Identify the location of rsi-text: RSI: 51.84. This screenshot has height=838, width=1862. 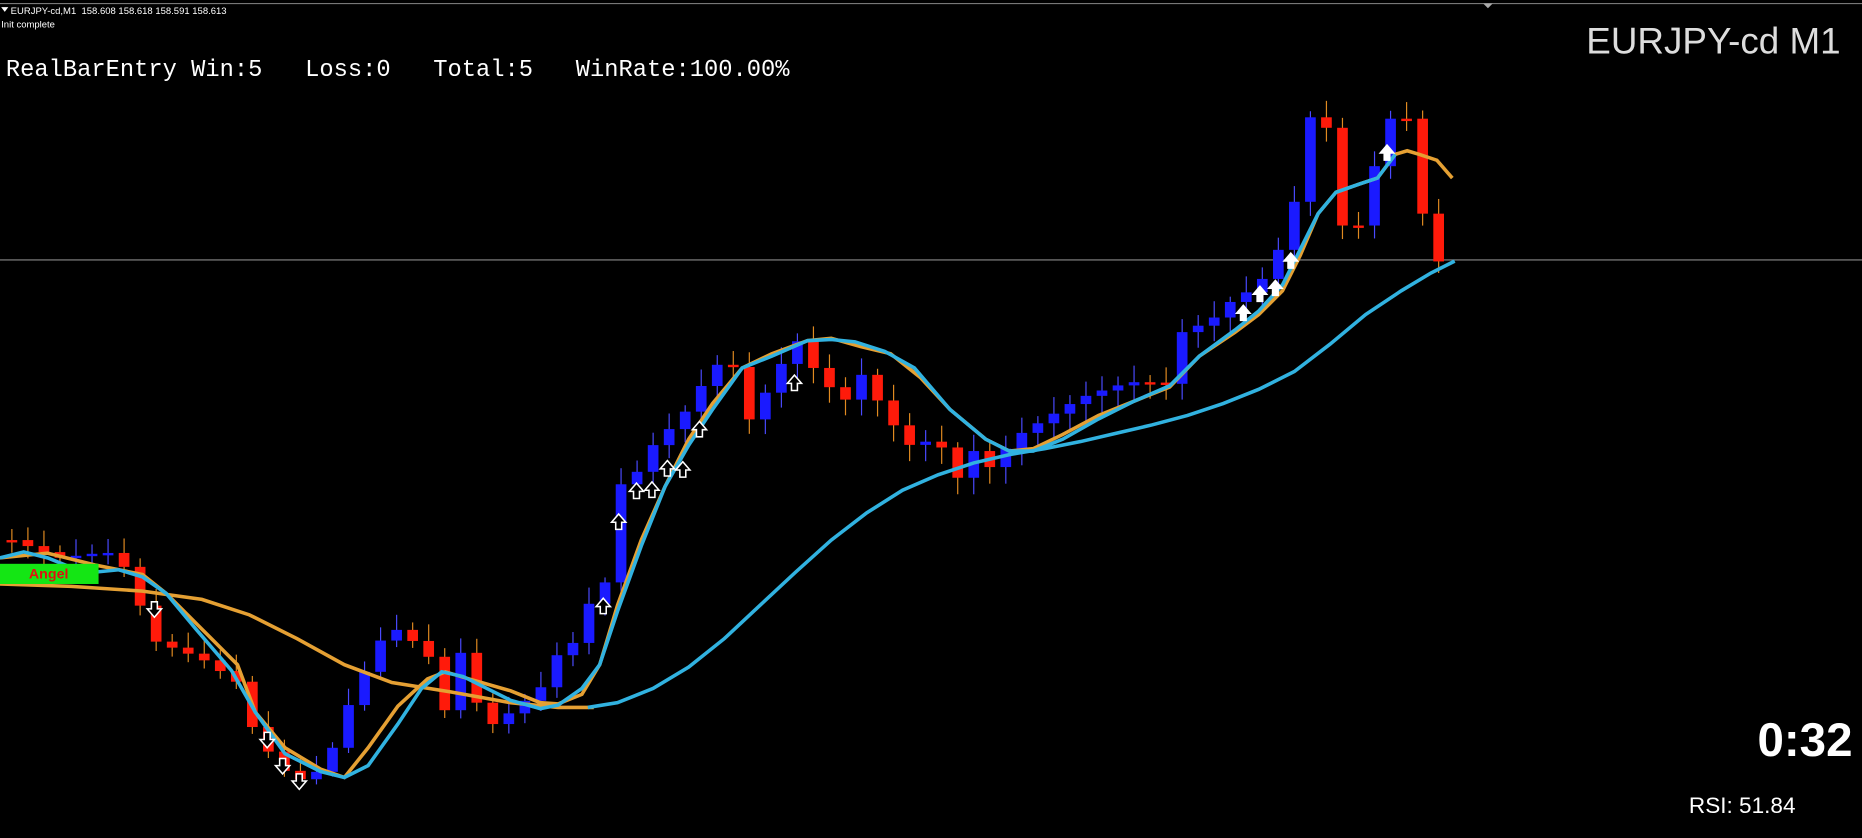
(1742, 805).